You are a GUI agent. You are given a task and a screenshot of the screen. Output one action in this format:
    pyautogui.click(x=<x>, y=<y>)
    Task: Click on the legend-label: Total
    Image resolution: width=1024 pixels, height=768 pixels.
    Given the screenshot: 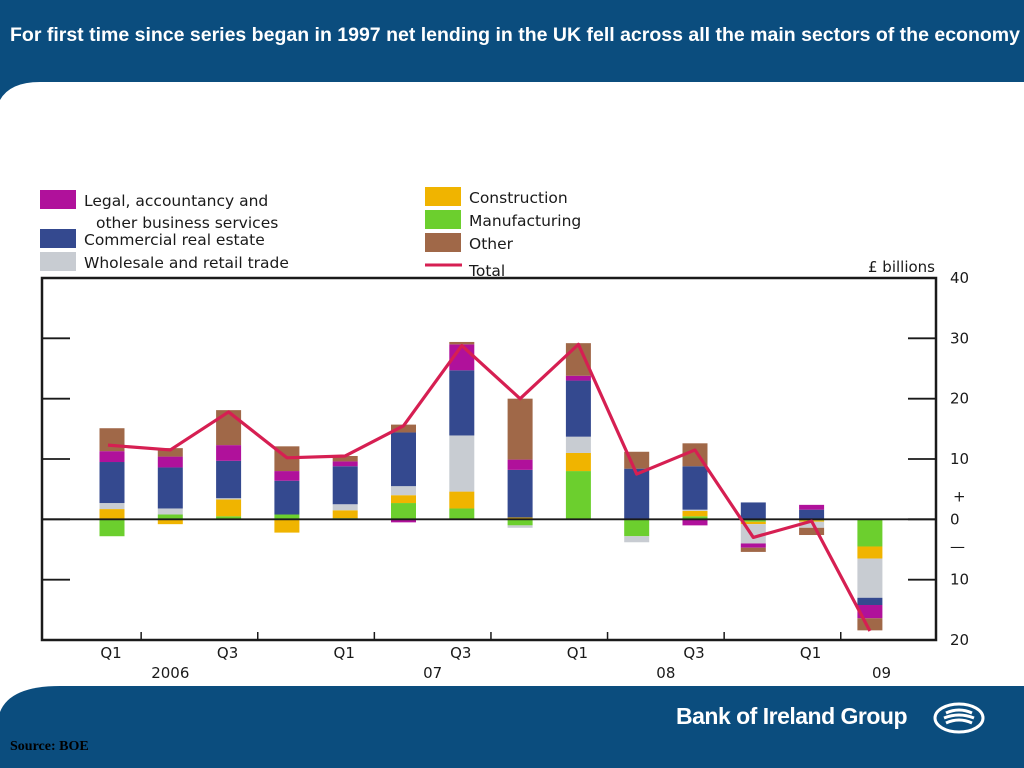 What is the action you would take?
    pyautogui.click(x=486, y=271)
    